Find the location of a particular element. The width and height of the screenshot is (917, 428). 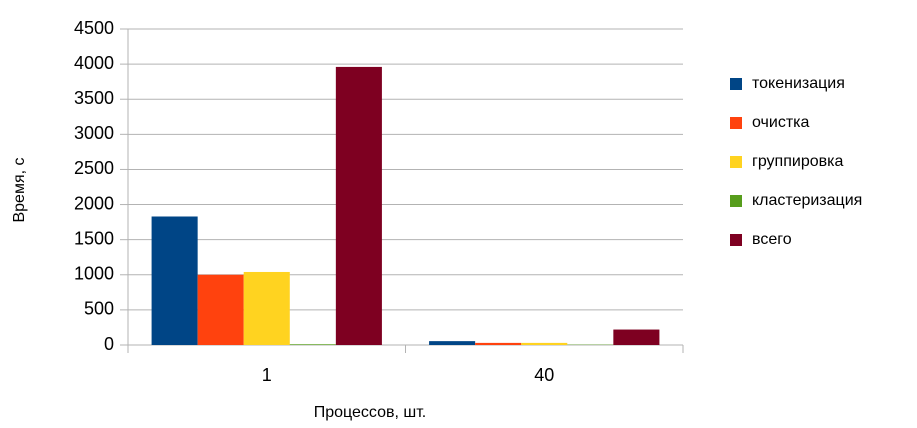

y-tick-label: 3000 is located at coordinates (94, 133).